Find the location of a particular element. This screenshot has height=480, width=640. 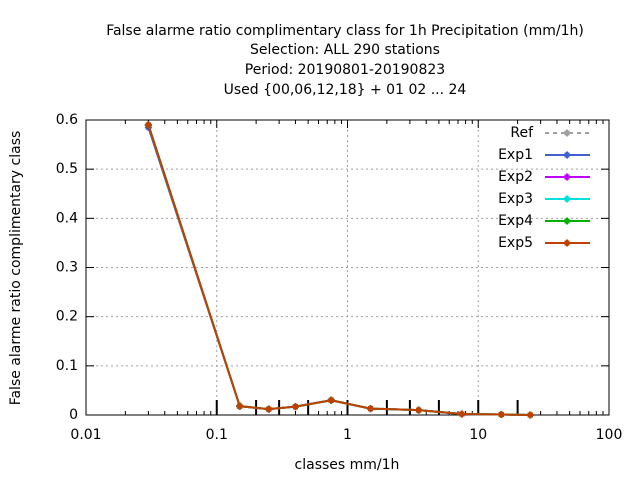

x-tick-label: 10 is located at coordinates (478, 435).